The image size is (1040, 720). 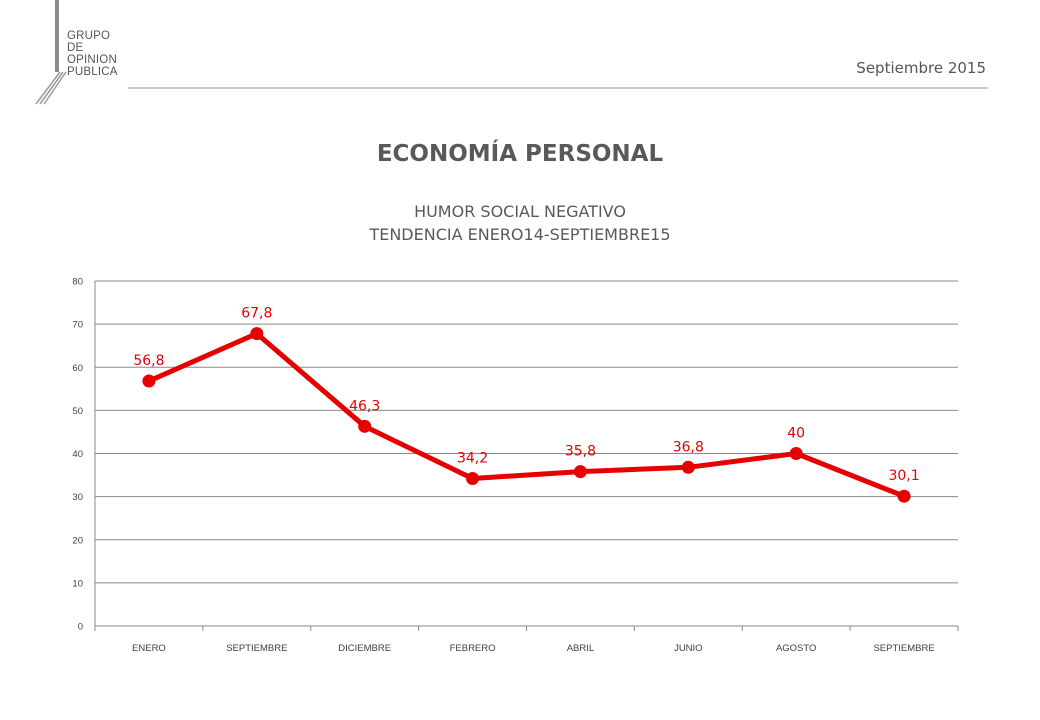 I want to click on data-label: 30,1, so click(x=903, y=476).